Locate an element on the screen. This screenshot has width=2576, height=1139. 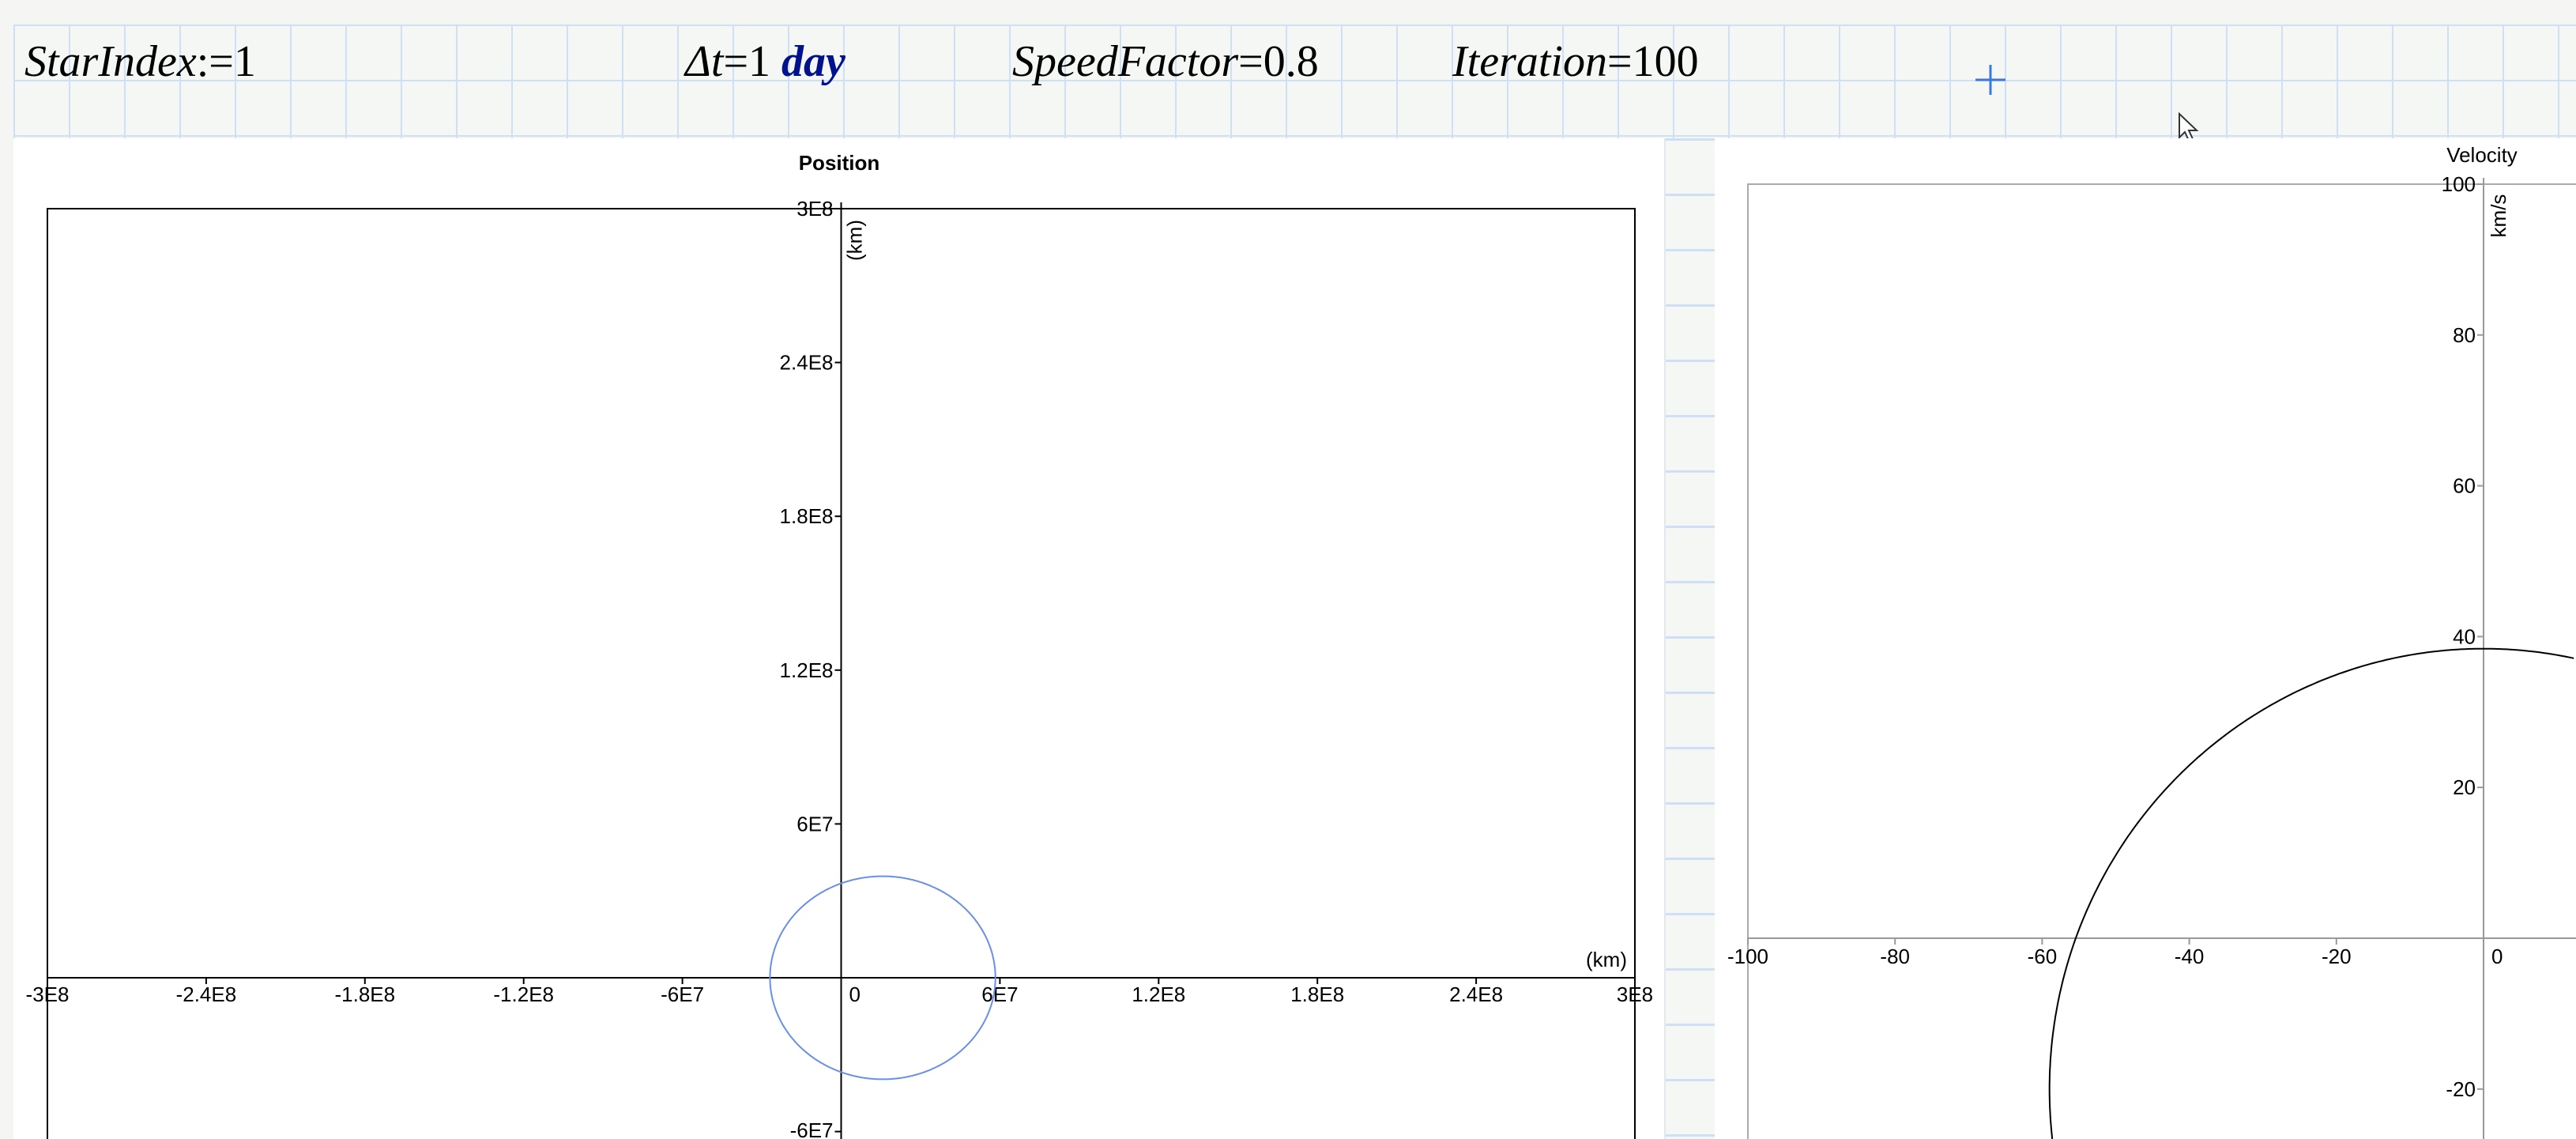
y-tick-label: 60 is located at coordinates (2464, 486).